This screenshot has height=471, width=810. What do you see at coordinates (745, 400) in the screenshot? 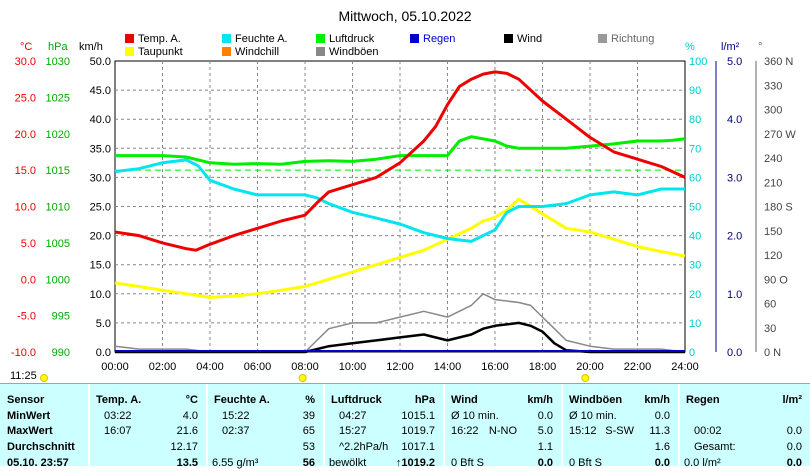
I see `table-col-header: Regen l/m²` at bounding box center [745, 400].